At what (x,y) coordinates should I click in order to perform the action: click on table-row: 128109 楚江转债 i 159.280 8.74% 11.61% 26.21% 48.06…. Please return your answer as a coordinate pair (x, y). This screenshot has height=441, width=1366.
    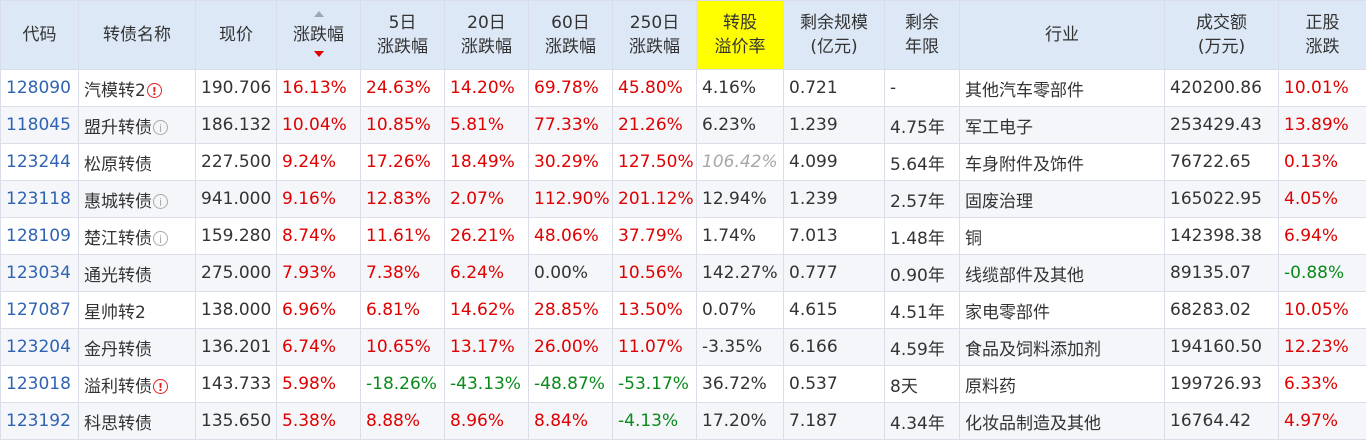
    Looking at the image, I should click on (683, 236).